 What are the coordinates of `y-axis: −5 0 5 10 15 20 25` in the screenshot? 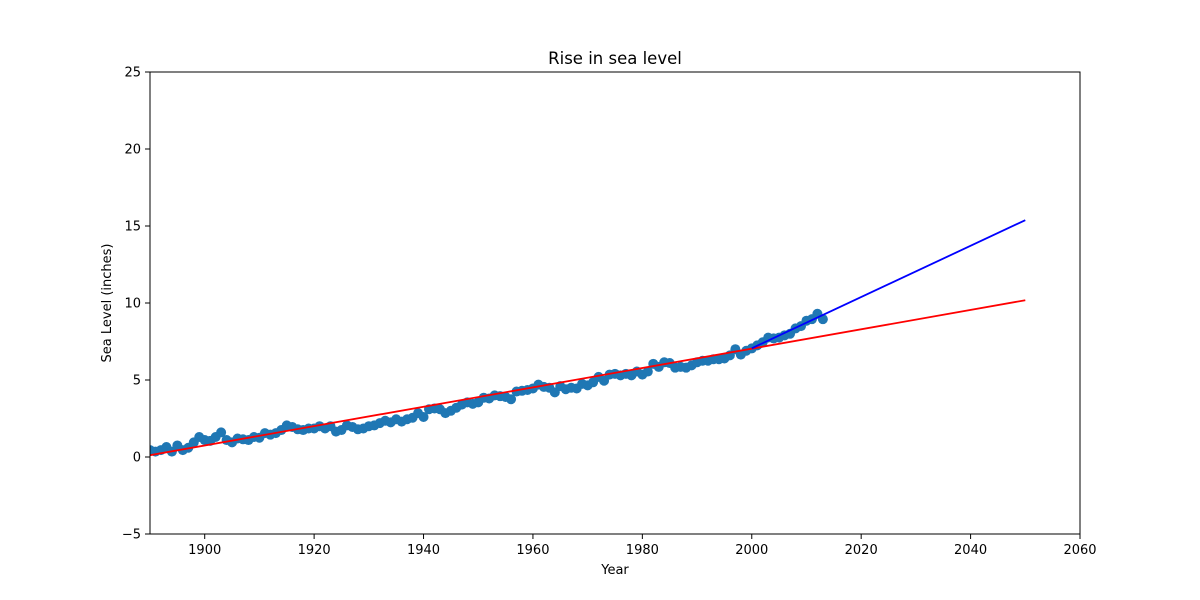 It's located at (136, 304).